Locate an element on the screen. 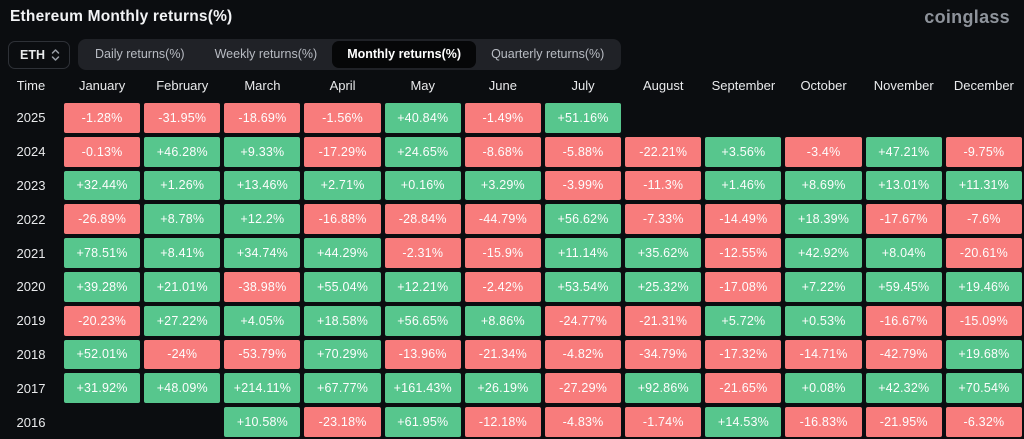 The height and width of the screenshot is (439, 1024). cell-2016-november: -21.95% is located at coordinates (903, 422).